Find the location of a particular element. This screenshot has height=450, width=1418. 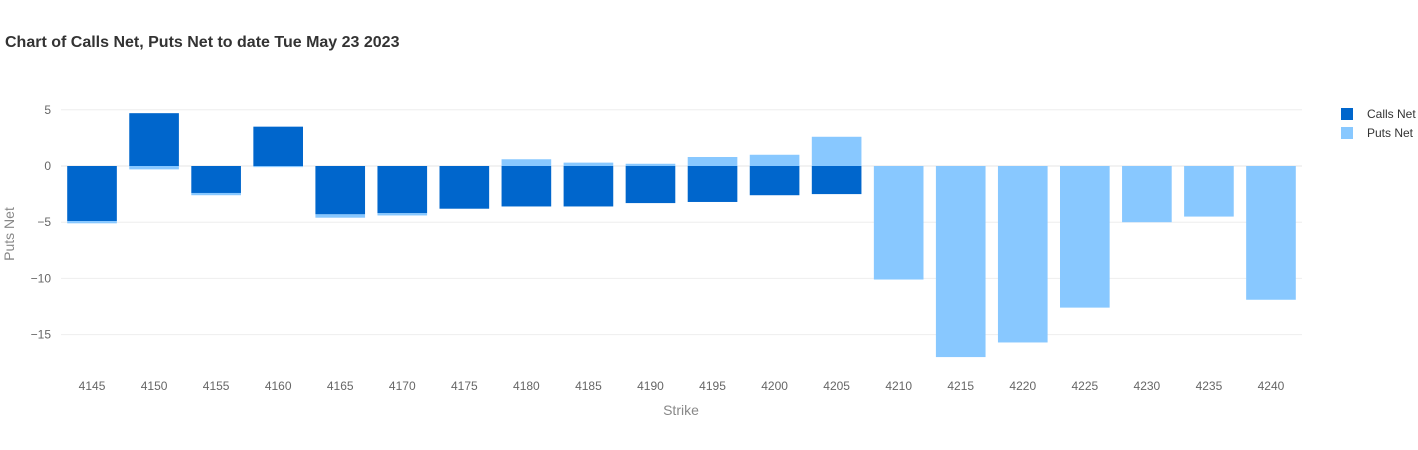

y-axis-title: Puts Net is located at coordinates (9, 234).